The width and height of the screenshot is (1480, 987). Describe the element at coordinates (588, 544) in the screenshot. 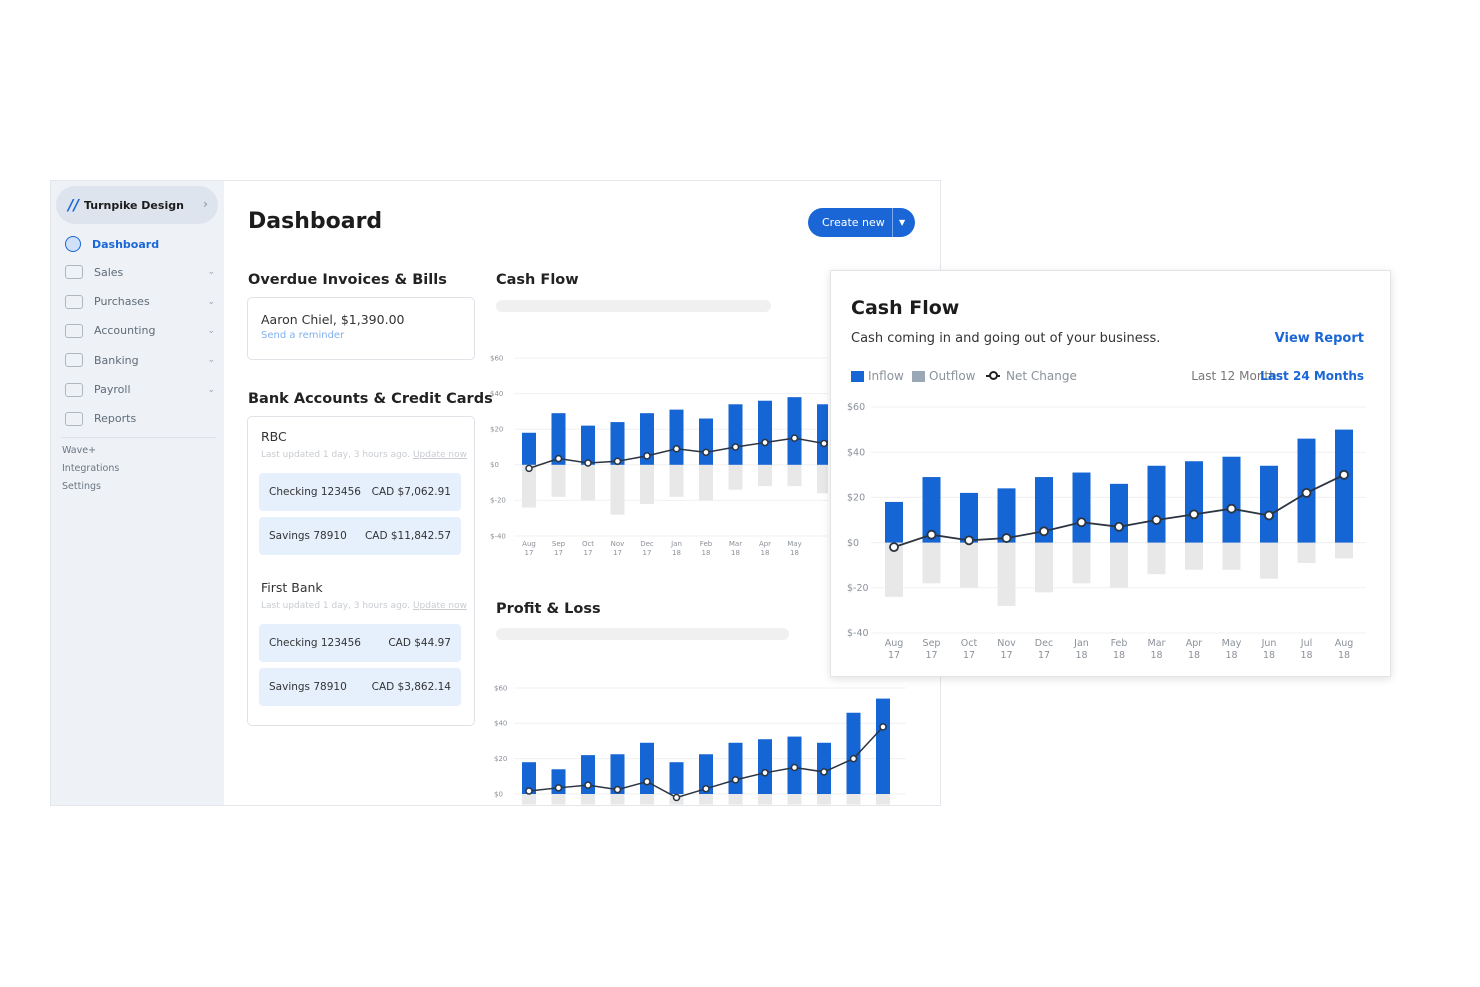

I see `x-tick-label: Oct` at that location.